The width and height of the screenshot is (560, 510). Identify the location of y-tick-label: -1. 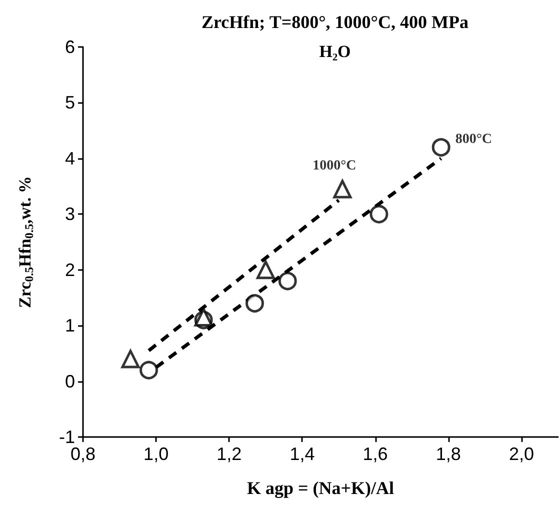
(66, 437).